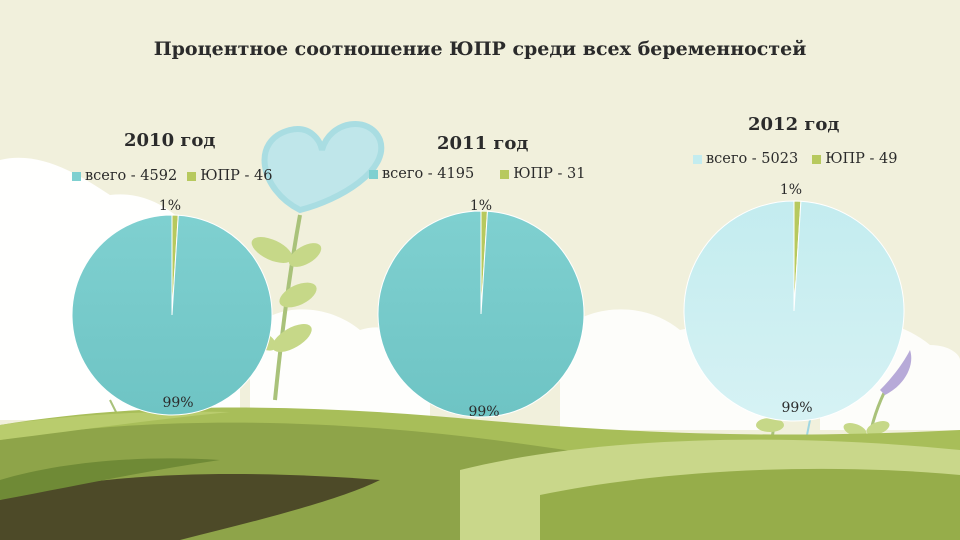 This screenshot has height=540, width=960. I want to click on legend-2010: всего - 4592 ЮПР - 46, so click(177, 176).